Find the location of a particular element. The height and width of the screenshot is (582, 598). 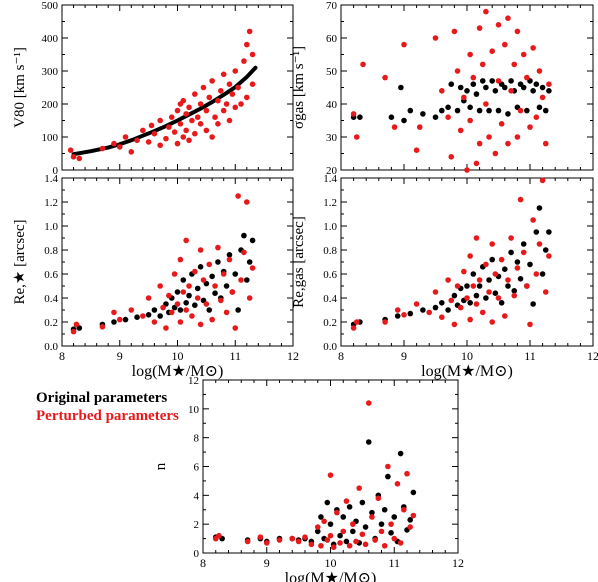

y-axis-label: σgas [km s⁻¹] is located at coordinates (299, 87).